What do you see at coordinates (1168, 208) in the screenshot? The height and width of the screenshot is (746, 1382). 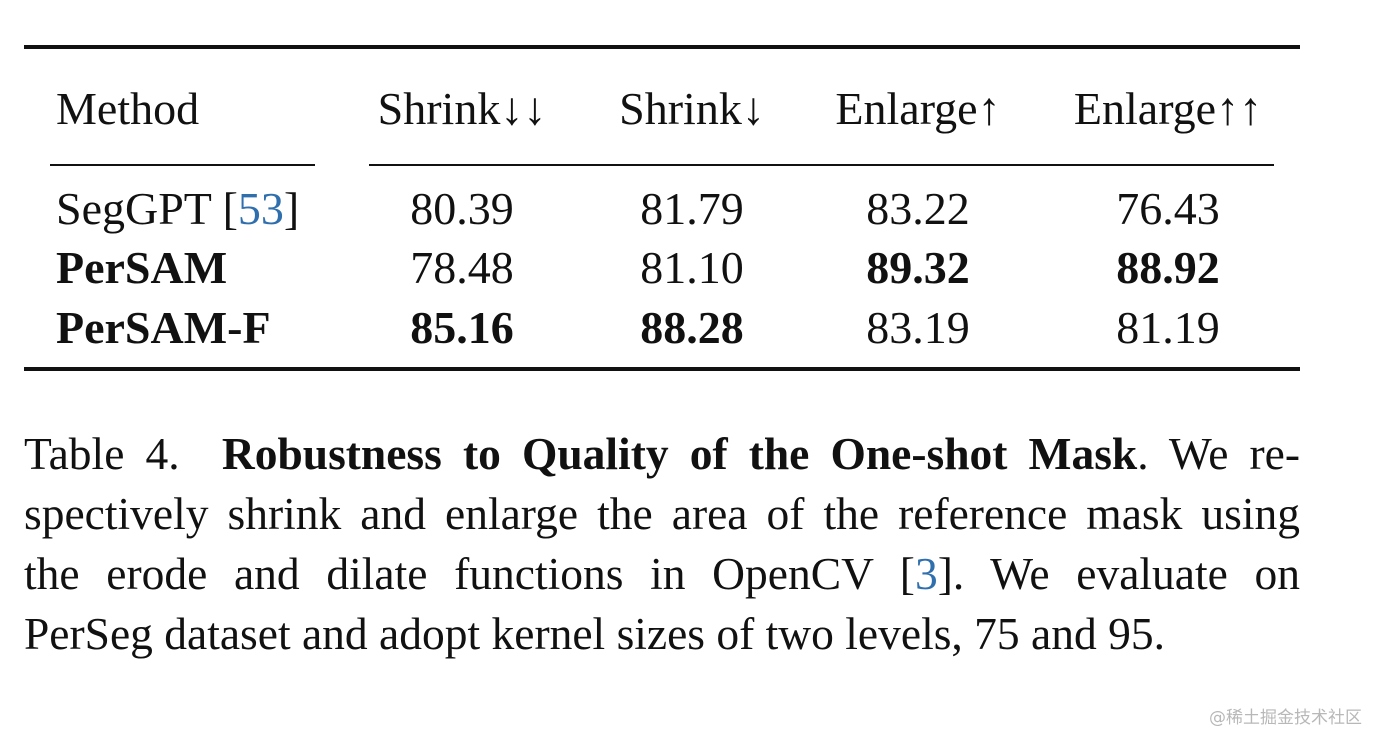 I see `table-cell: 76.43` at bounding box center [1168, 208].